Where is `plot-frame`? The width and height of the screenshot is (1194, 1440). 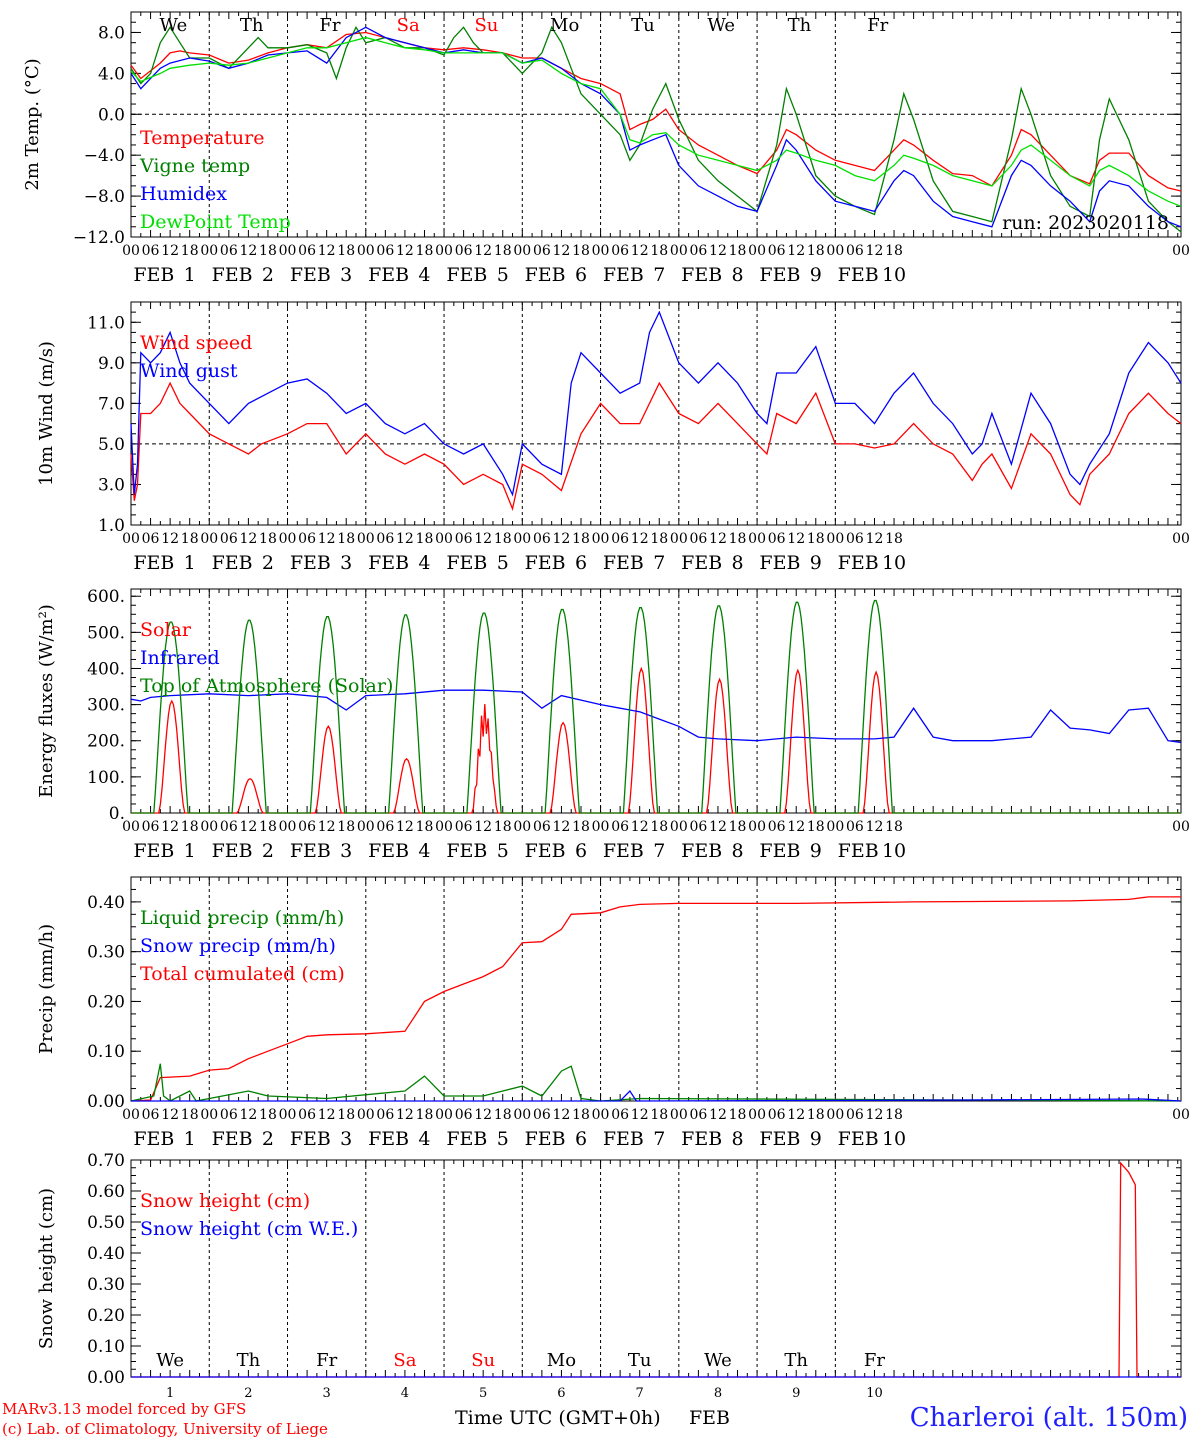 plot-frame is located at coordinates (656, 124).